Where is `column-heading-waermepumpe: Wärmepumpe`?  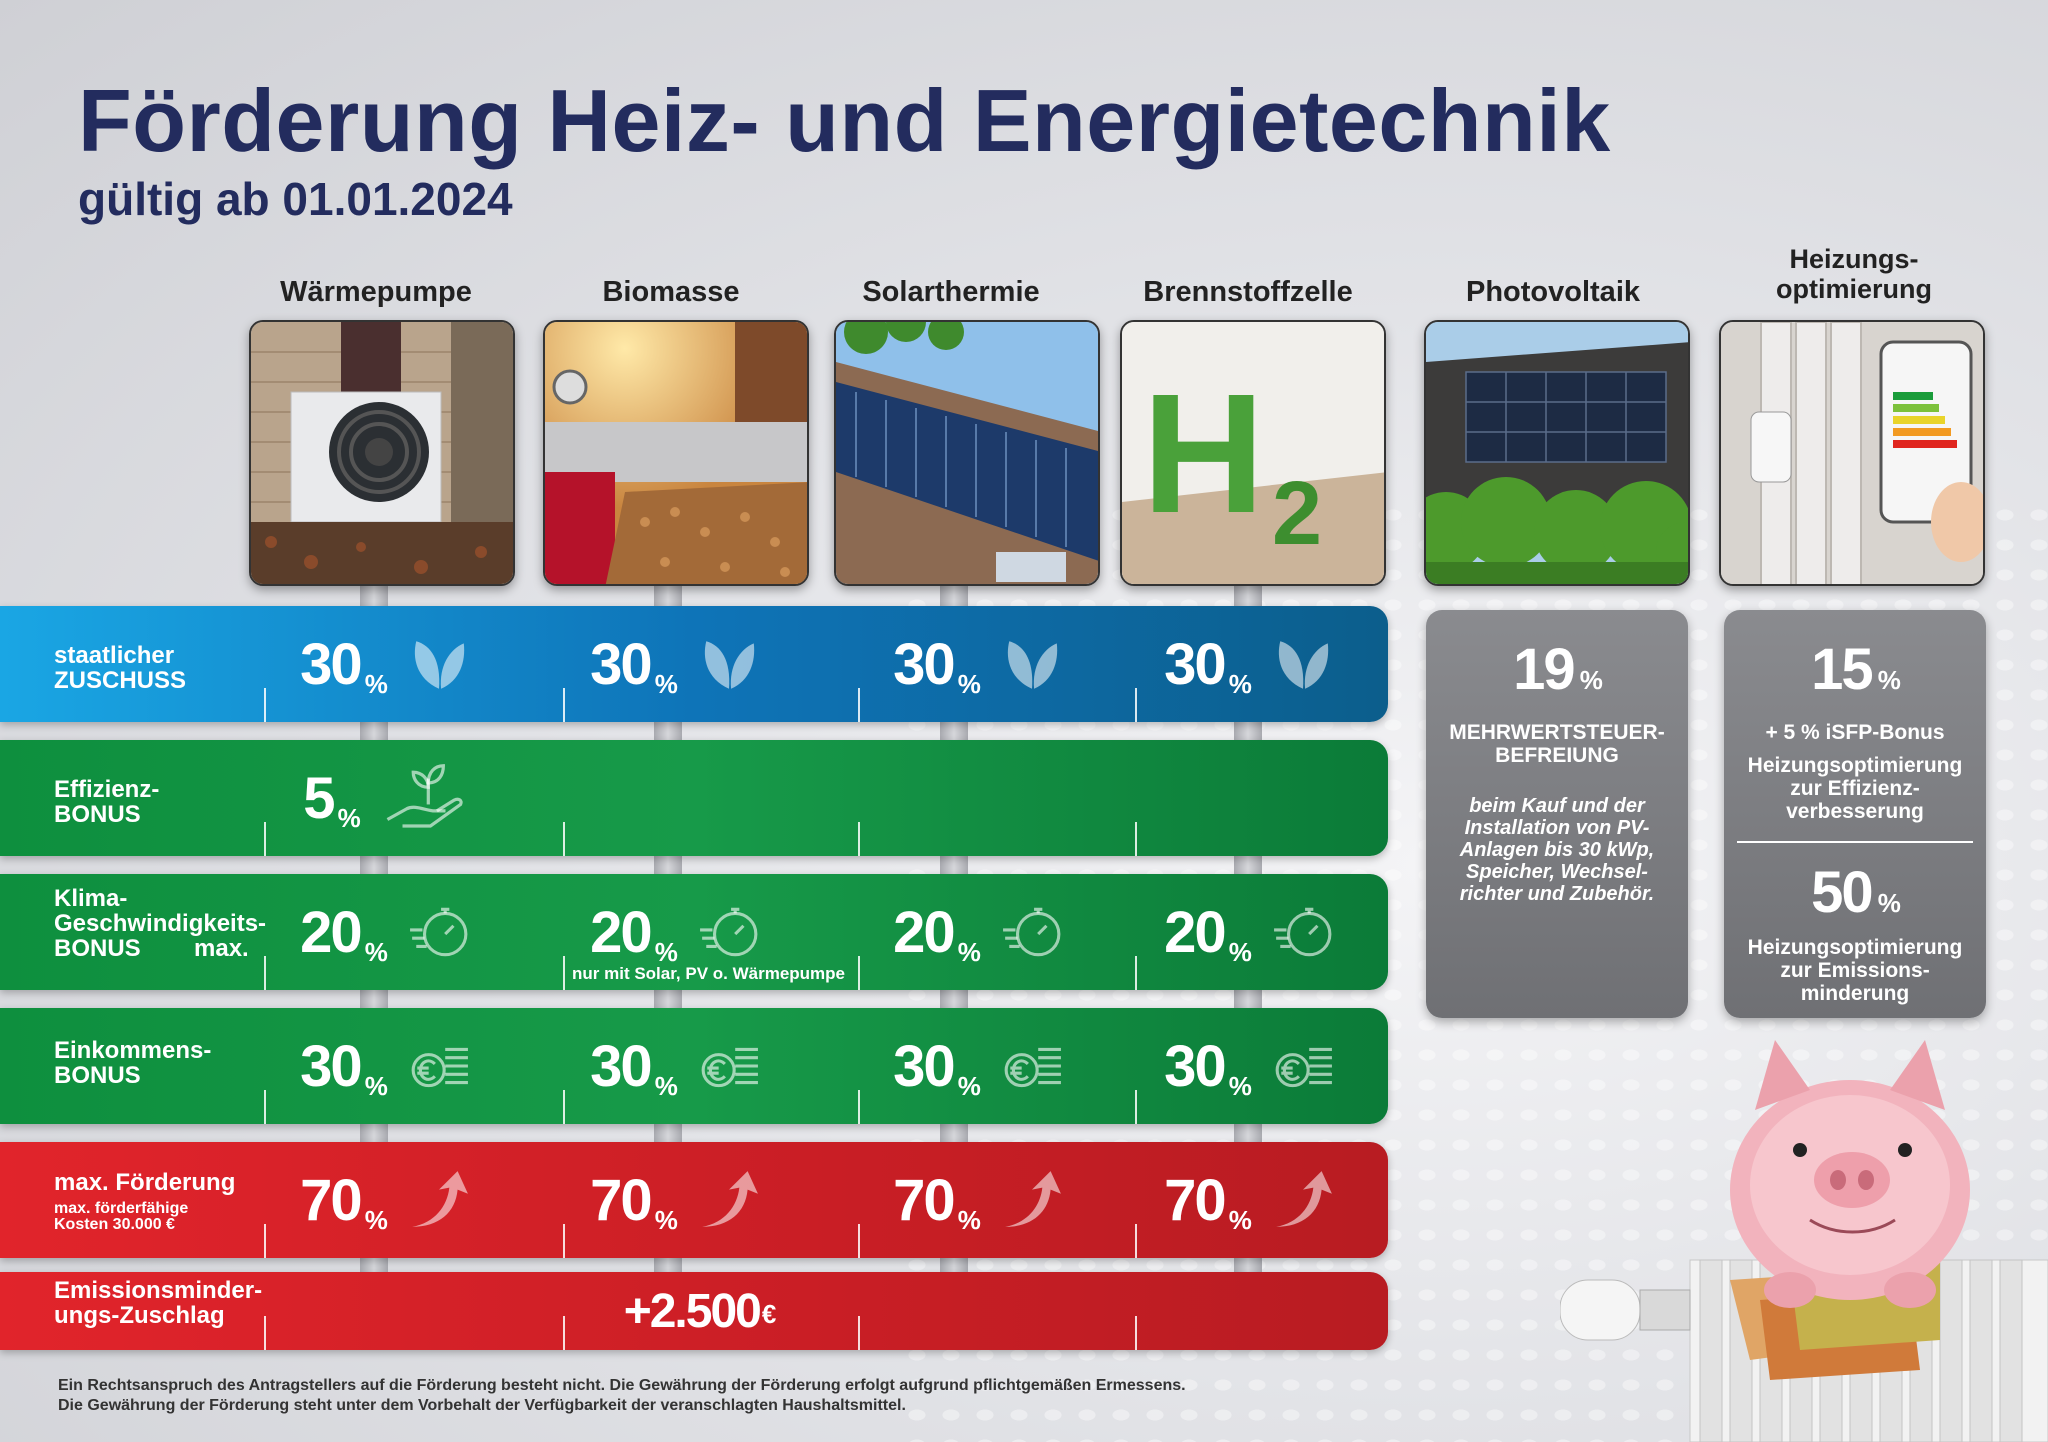
column-heading-waermepumpe: Wärmepumpe is located at coordinates (376, 292).